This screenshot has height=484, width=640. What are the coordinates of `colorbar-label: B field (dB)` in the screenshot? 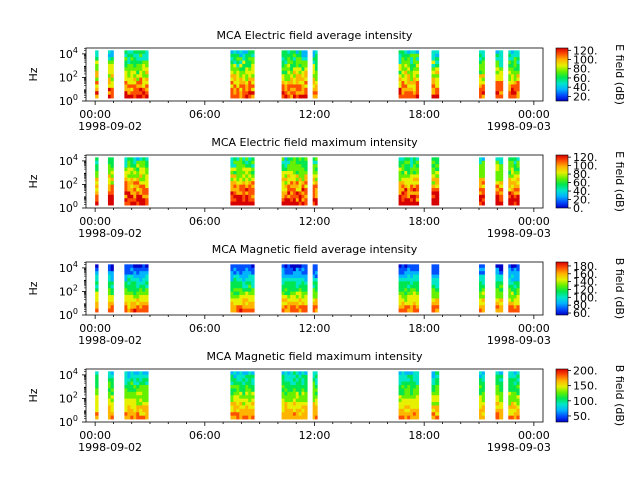 It's located at (619, 288).